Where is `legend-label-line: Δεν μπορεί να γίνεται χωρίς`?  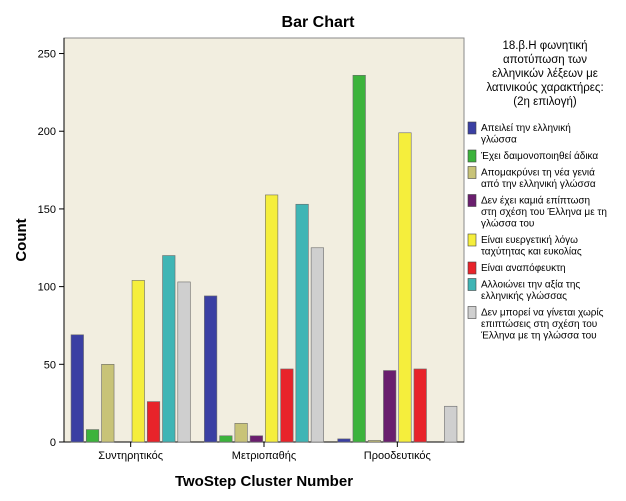 legend-label-line: Δεν μπορεί να γίνεται χωρίς is located at coordinates (542, 313).